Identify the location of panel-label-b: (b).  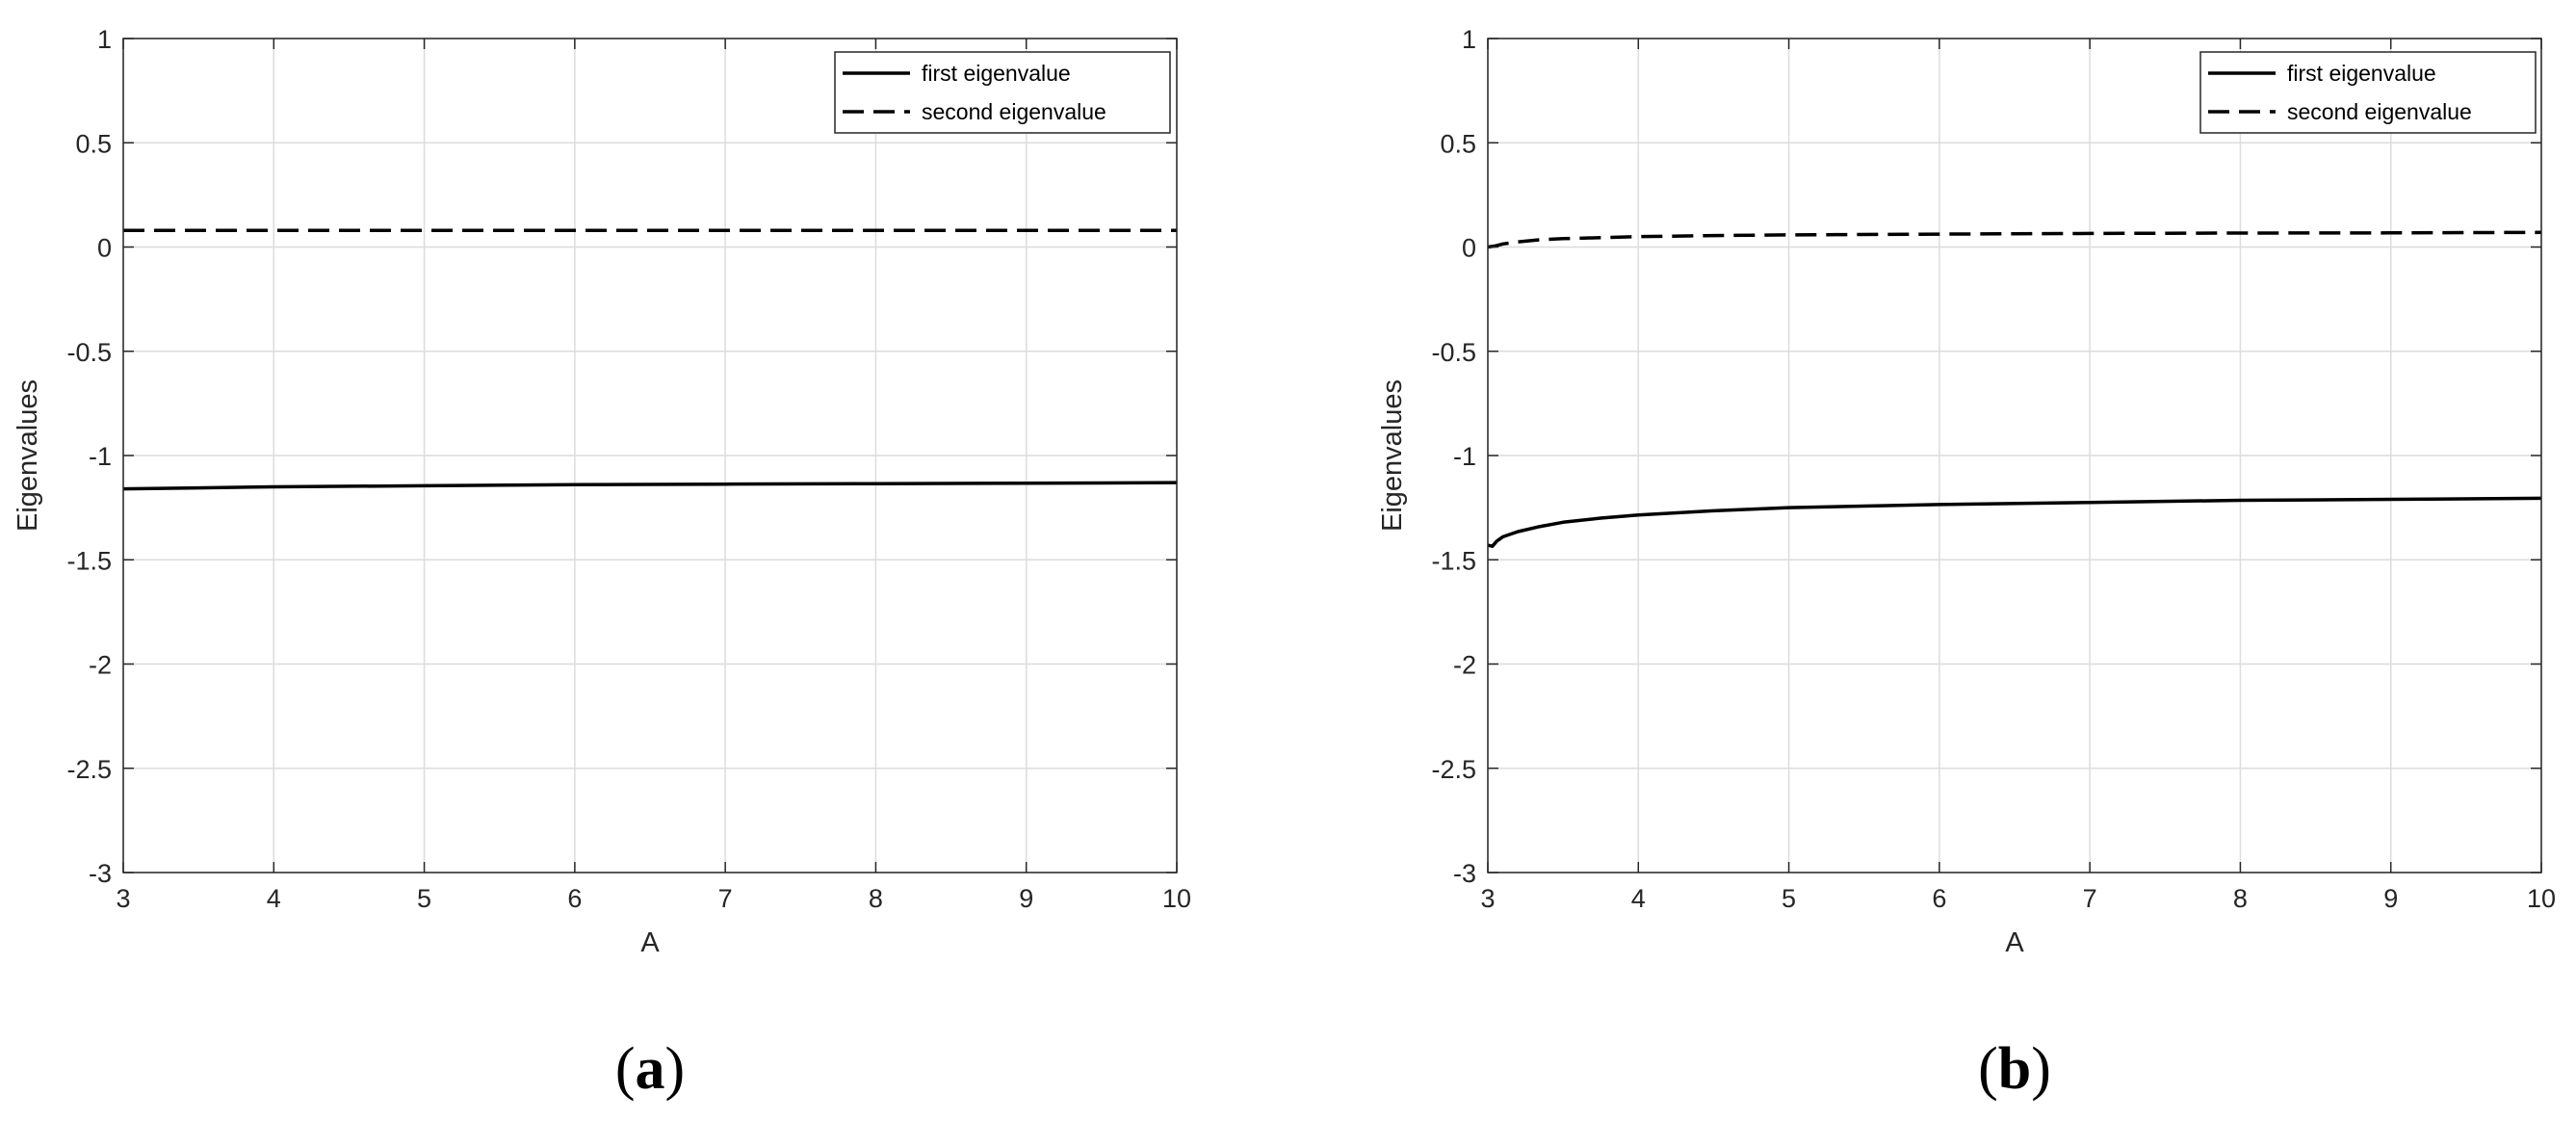
(2014, 1069).